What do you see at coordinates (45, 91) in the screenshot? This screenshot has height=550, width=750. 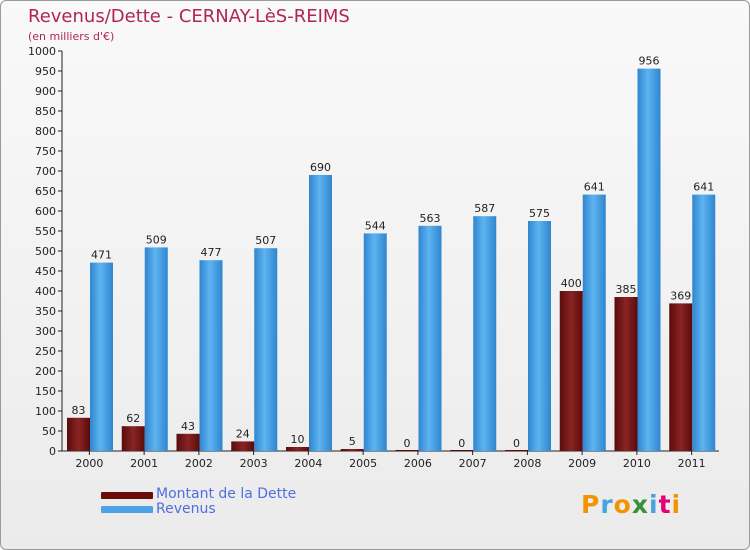 I see `y-tick-label: 900` at bounding box center [45, 91].